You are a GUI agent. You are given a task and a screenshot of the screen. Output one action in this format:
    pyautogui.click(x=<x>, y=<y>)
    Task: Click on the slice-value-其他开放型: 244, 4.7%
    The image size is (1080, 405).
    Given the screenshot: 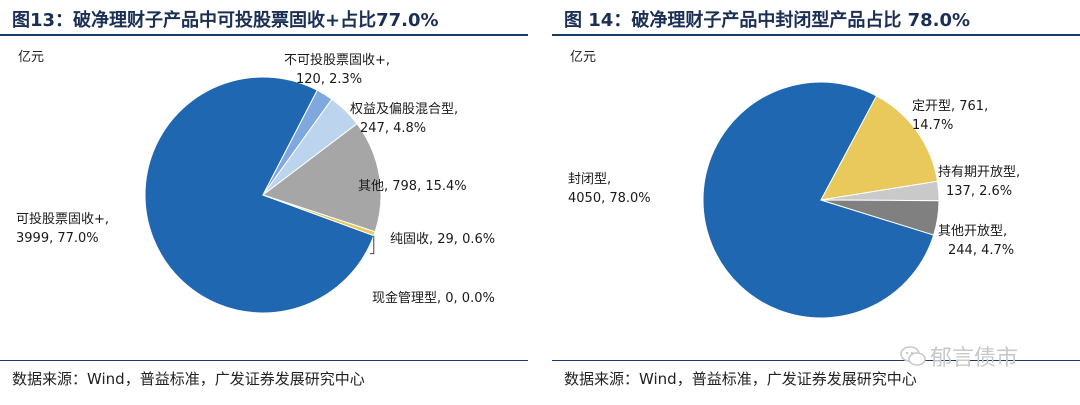 What is the action you would take?
    pyautogui.click(x=981, y=250)
    